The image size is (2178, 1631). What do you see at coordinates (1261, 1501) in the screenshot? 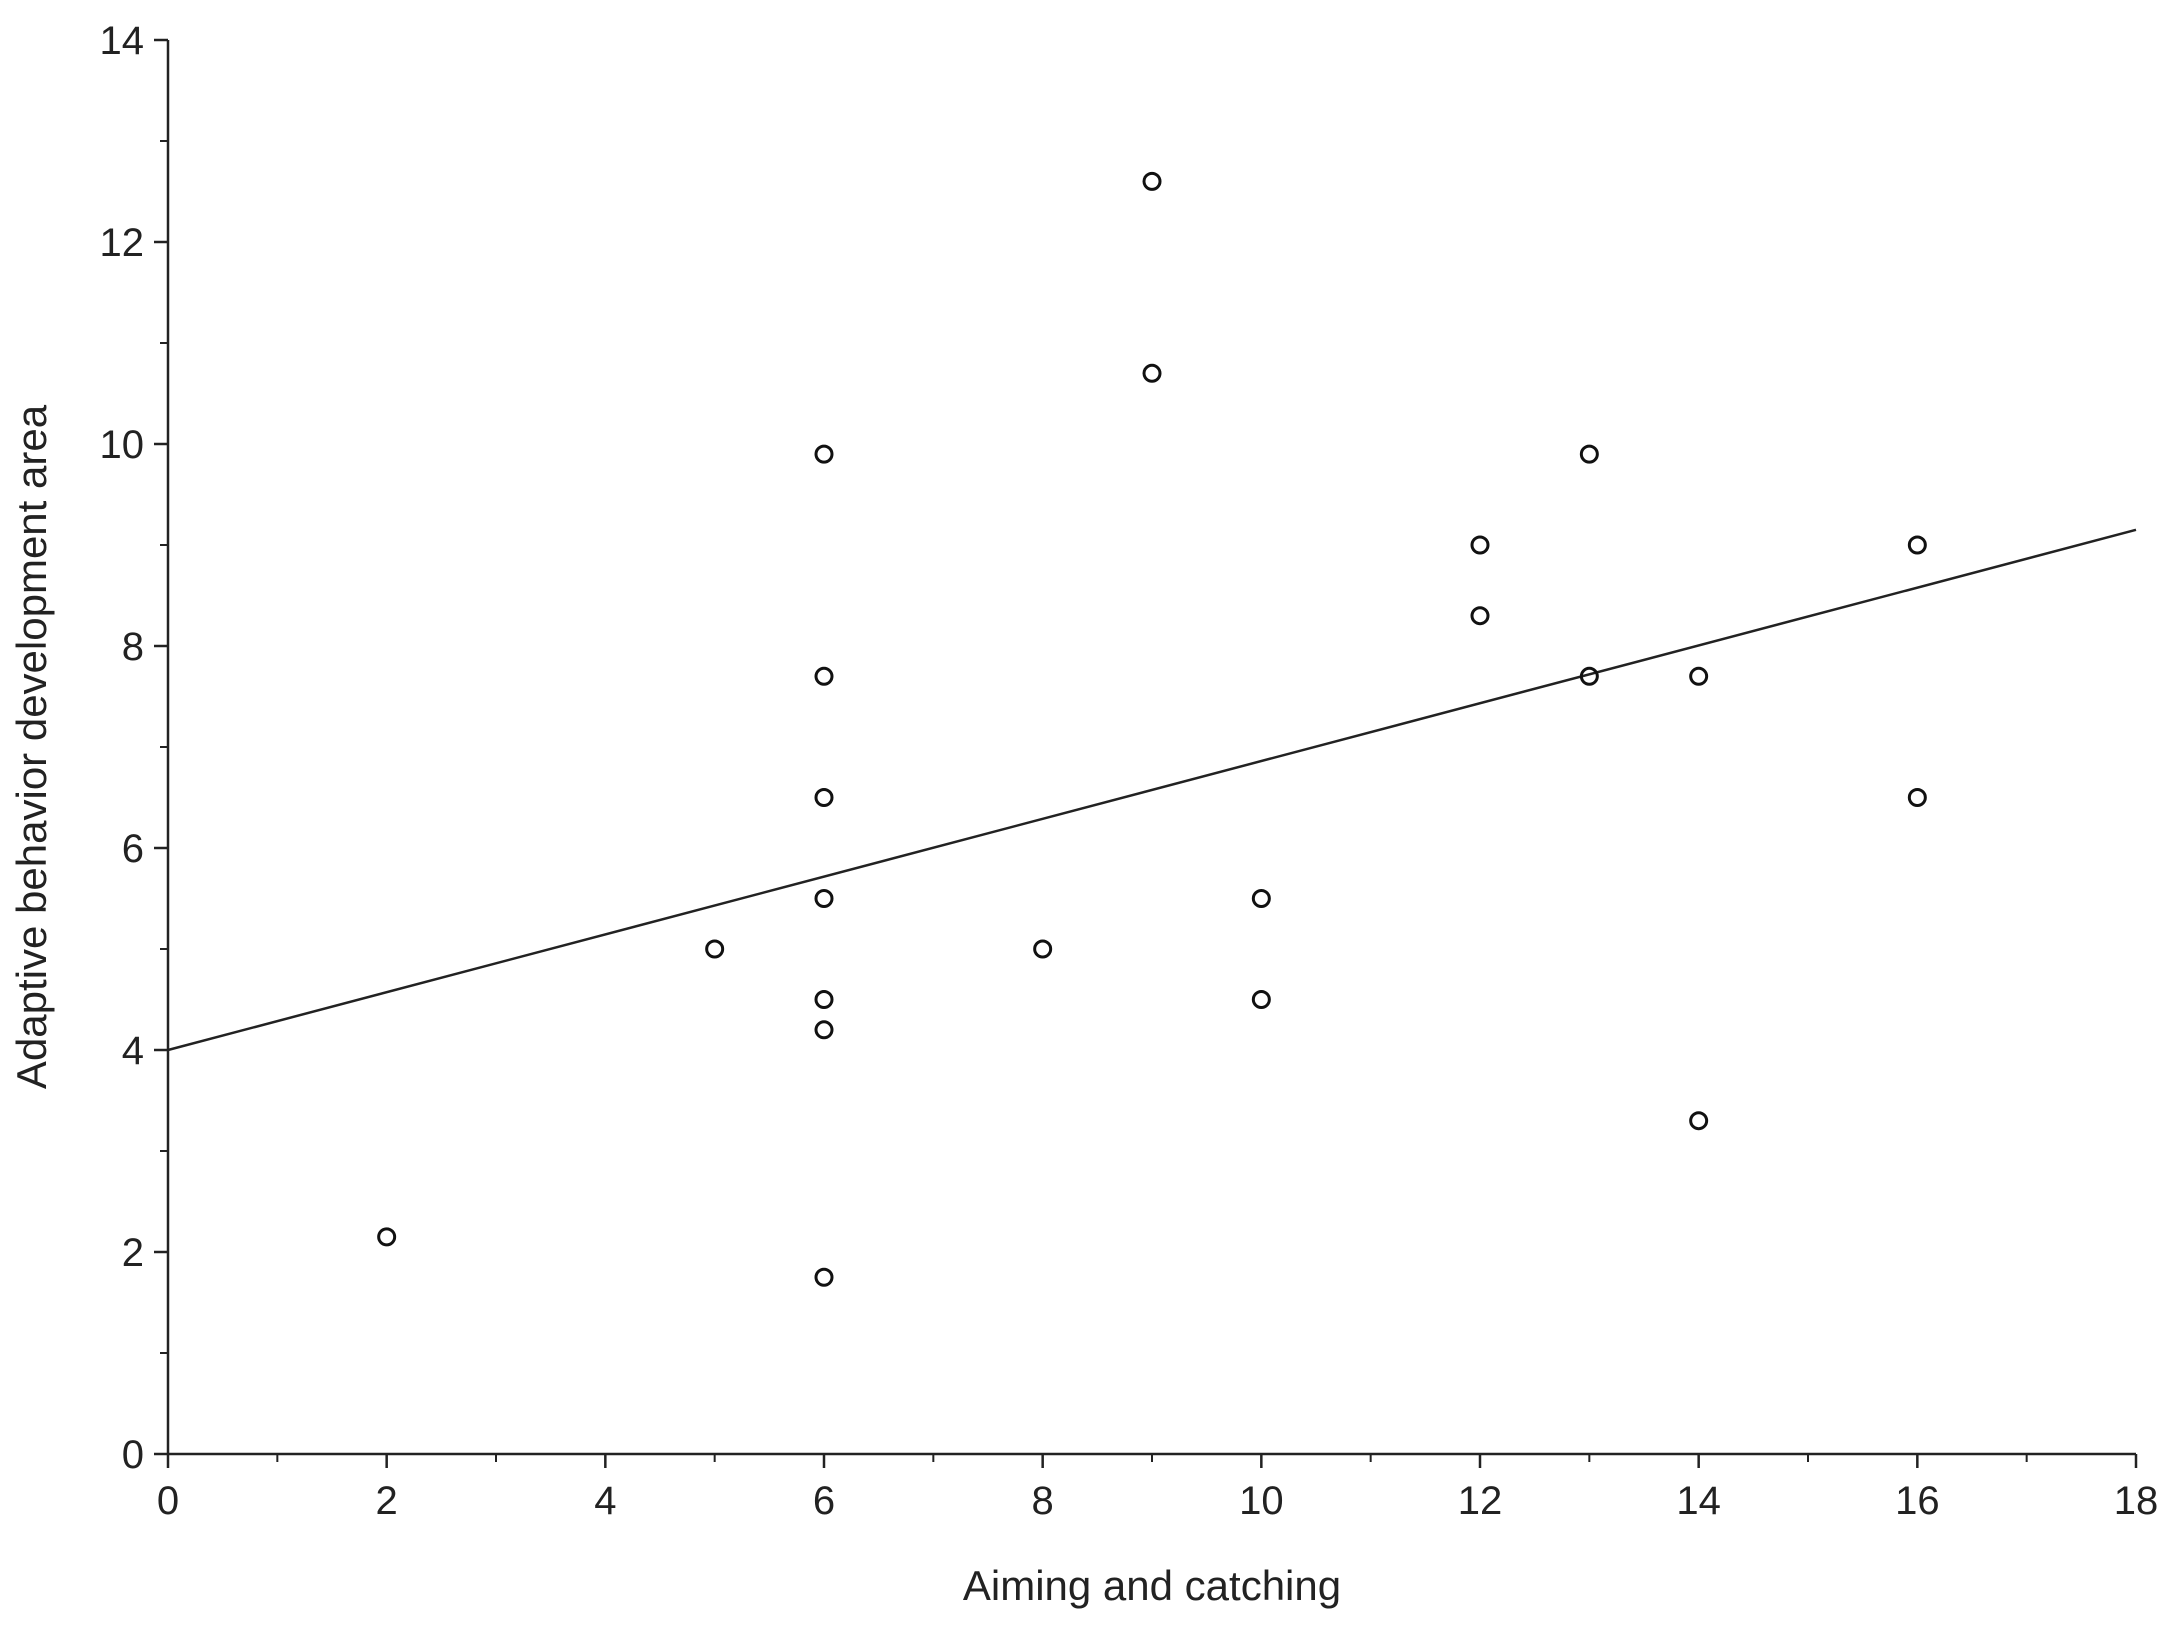
I see `x-tick-label: 10` at bounding box center [1261, 1501].